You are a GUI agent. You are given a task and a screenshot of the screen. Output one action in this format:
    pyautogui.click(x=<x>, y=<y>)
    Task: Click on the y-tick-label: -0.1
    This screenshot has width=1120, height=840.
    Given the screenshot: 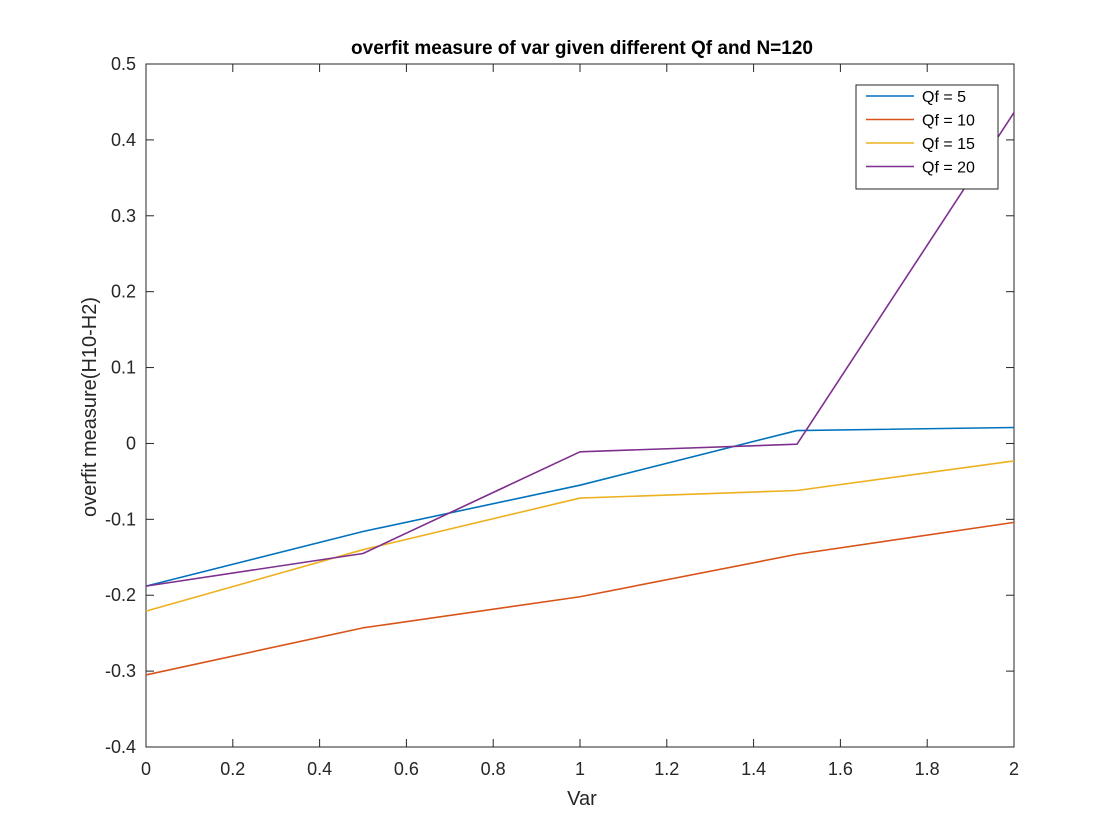 What is the action you would take?
    pyautogui.click(x=120, y=519)
    